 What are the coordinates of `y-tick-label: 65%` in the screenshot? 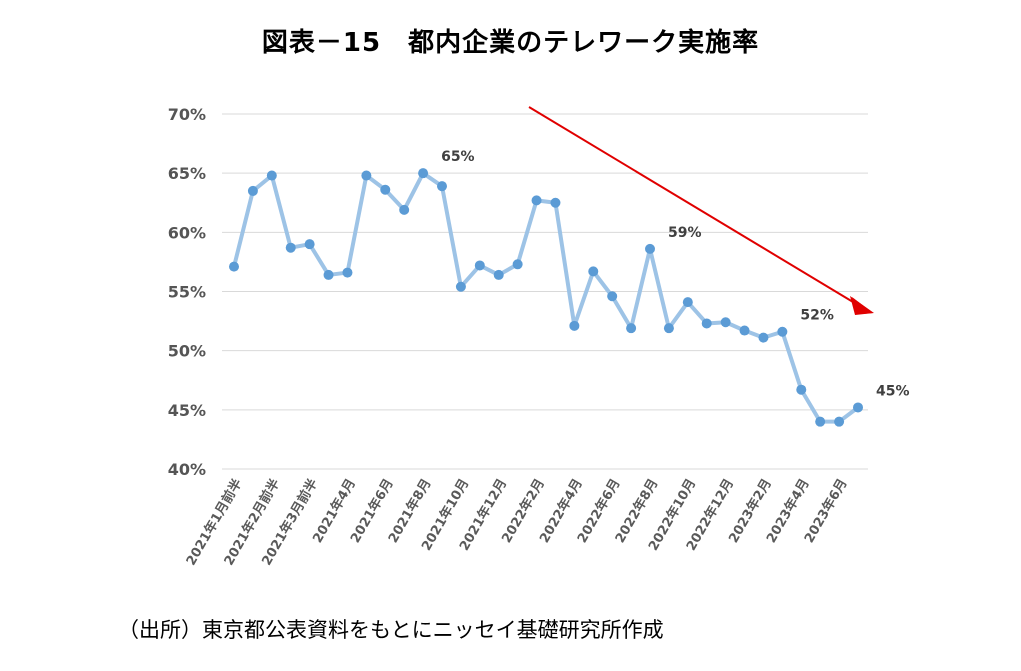 It's located at (187, 173).